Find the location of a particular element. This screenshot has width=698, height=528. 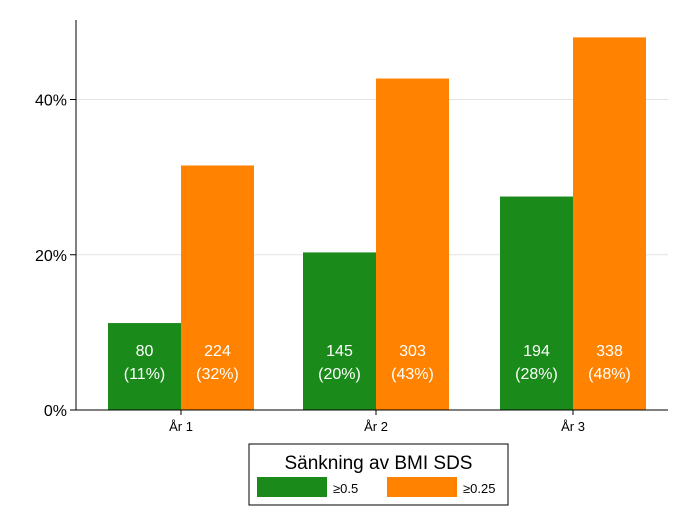

legend: Sänkning av BMI SDS ≥0.5 ≥0.25 is located at coordinates (378, 474).